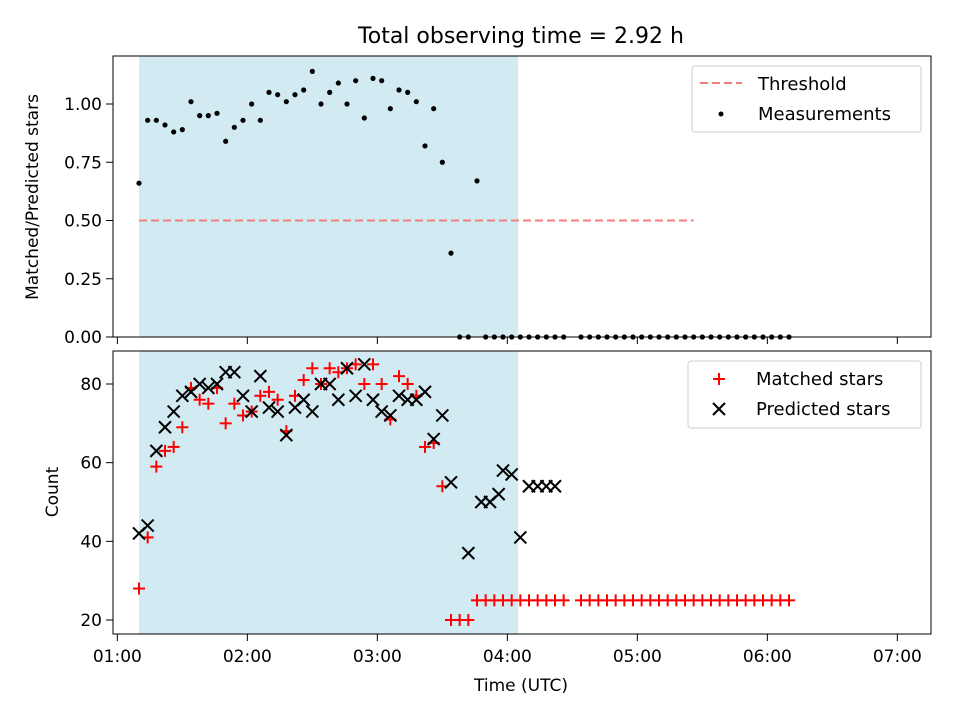  What do you see at coordinates (83, 338) in the screenshot?
I see `y-tick-label: 0.00` at bounding box center [83, 338].